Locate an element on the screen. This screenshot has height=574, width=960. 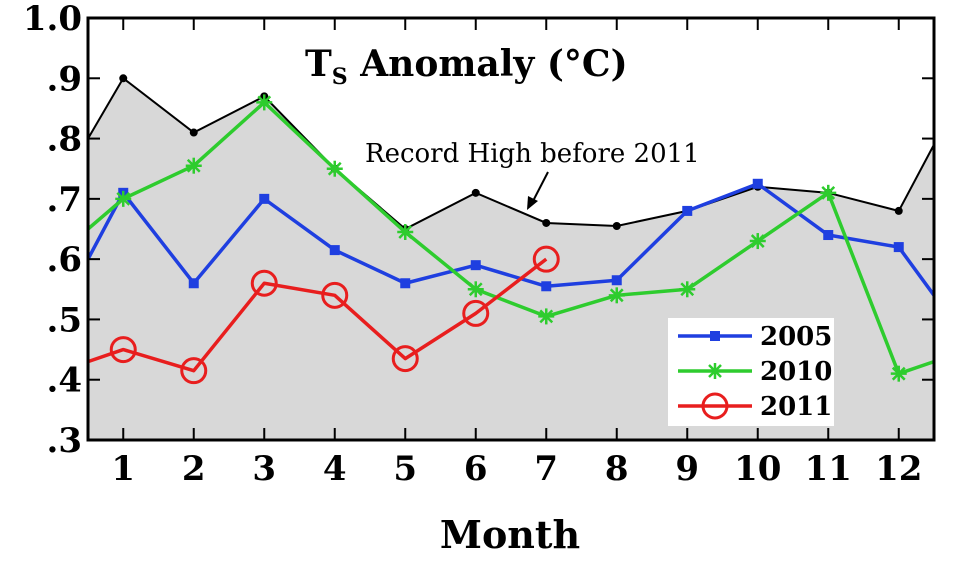
x-tick-label: 4 is located at coordinates (335, 469).